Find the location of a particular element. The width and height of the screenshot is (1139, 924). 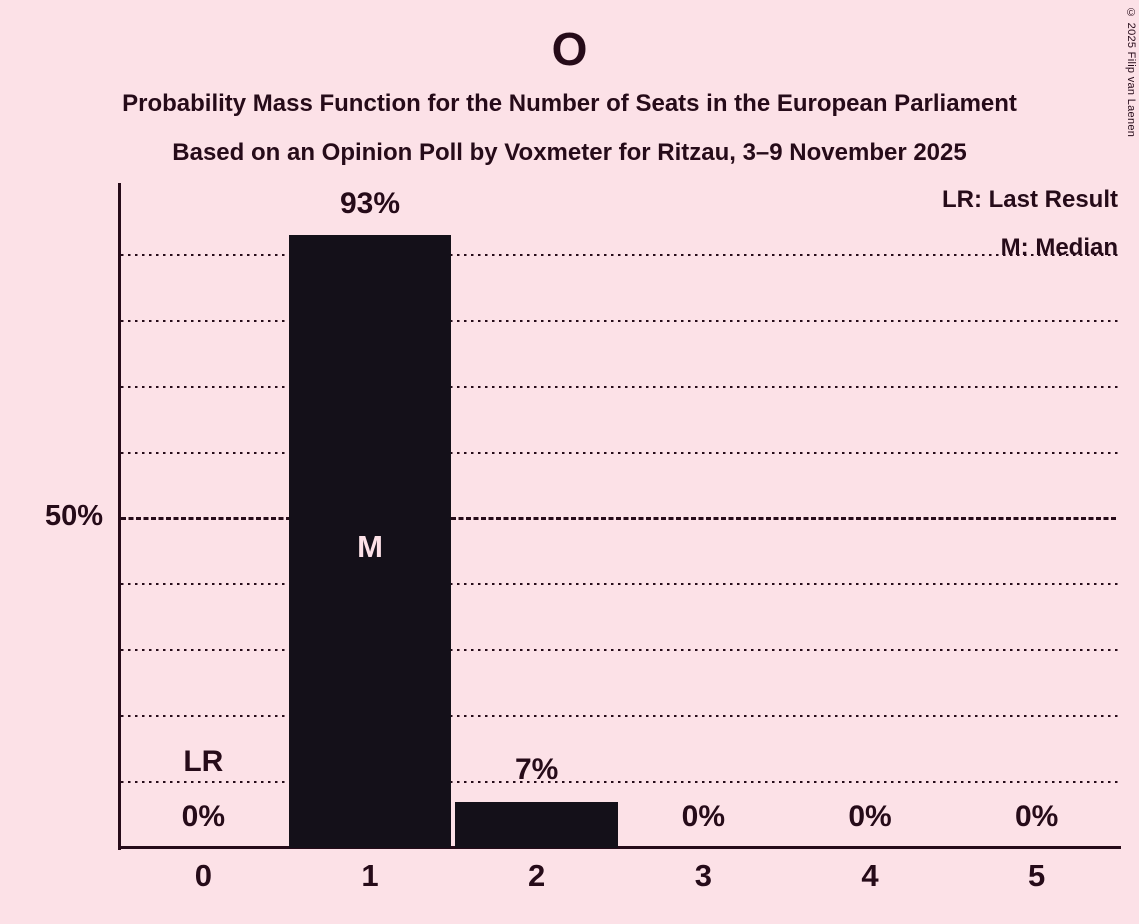

y-axis-line is located at coordinates (119, 516).